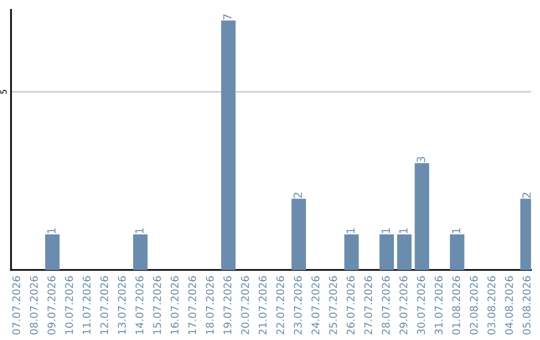  What do you see at coordinates (280, 305) in the screenshot?
I see `x-tick-label: 22.07.2026` at bounding box center [280, 305].